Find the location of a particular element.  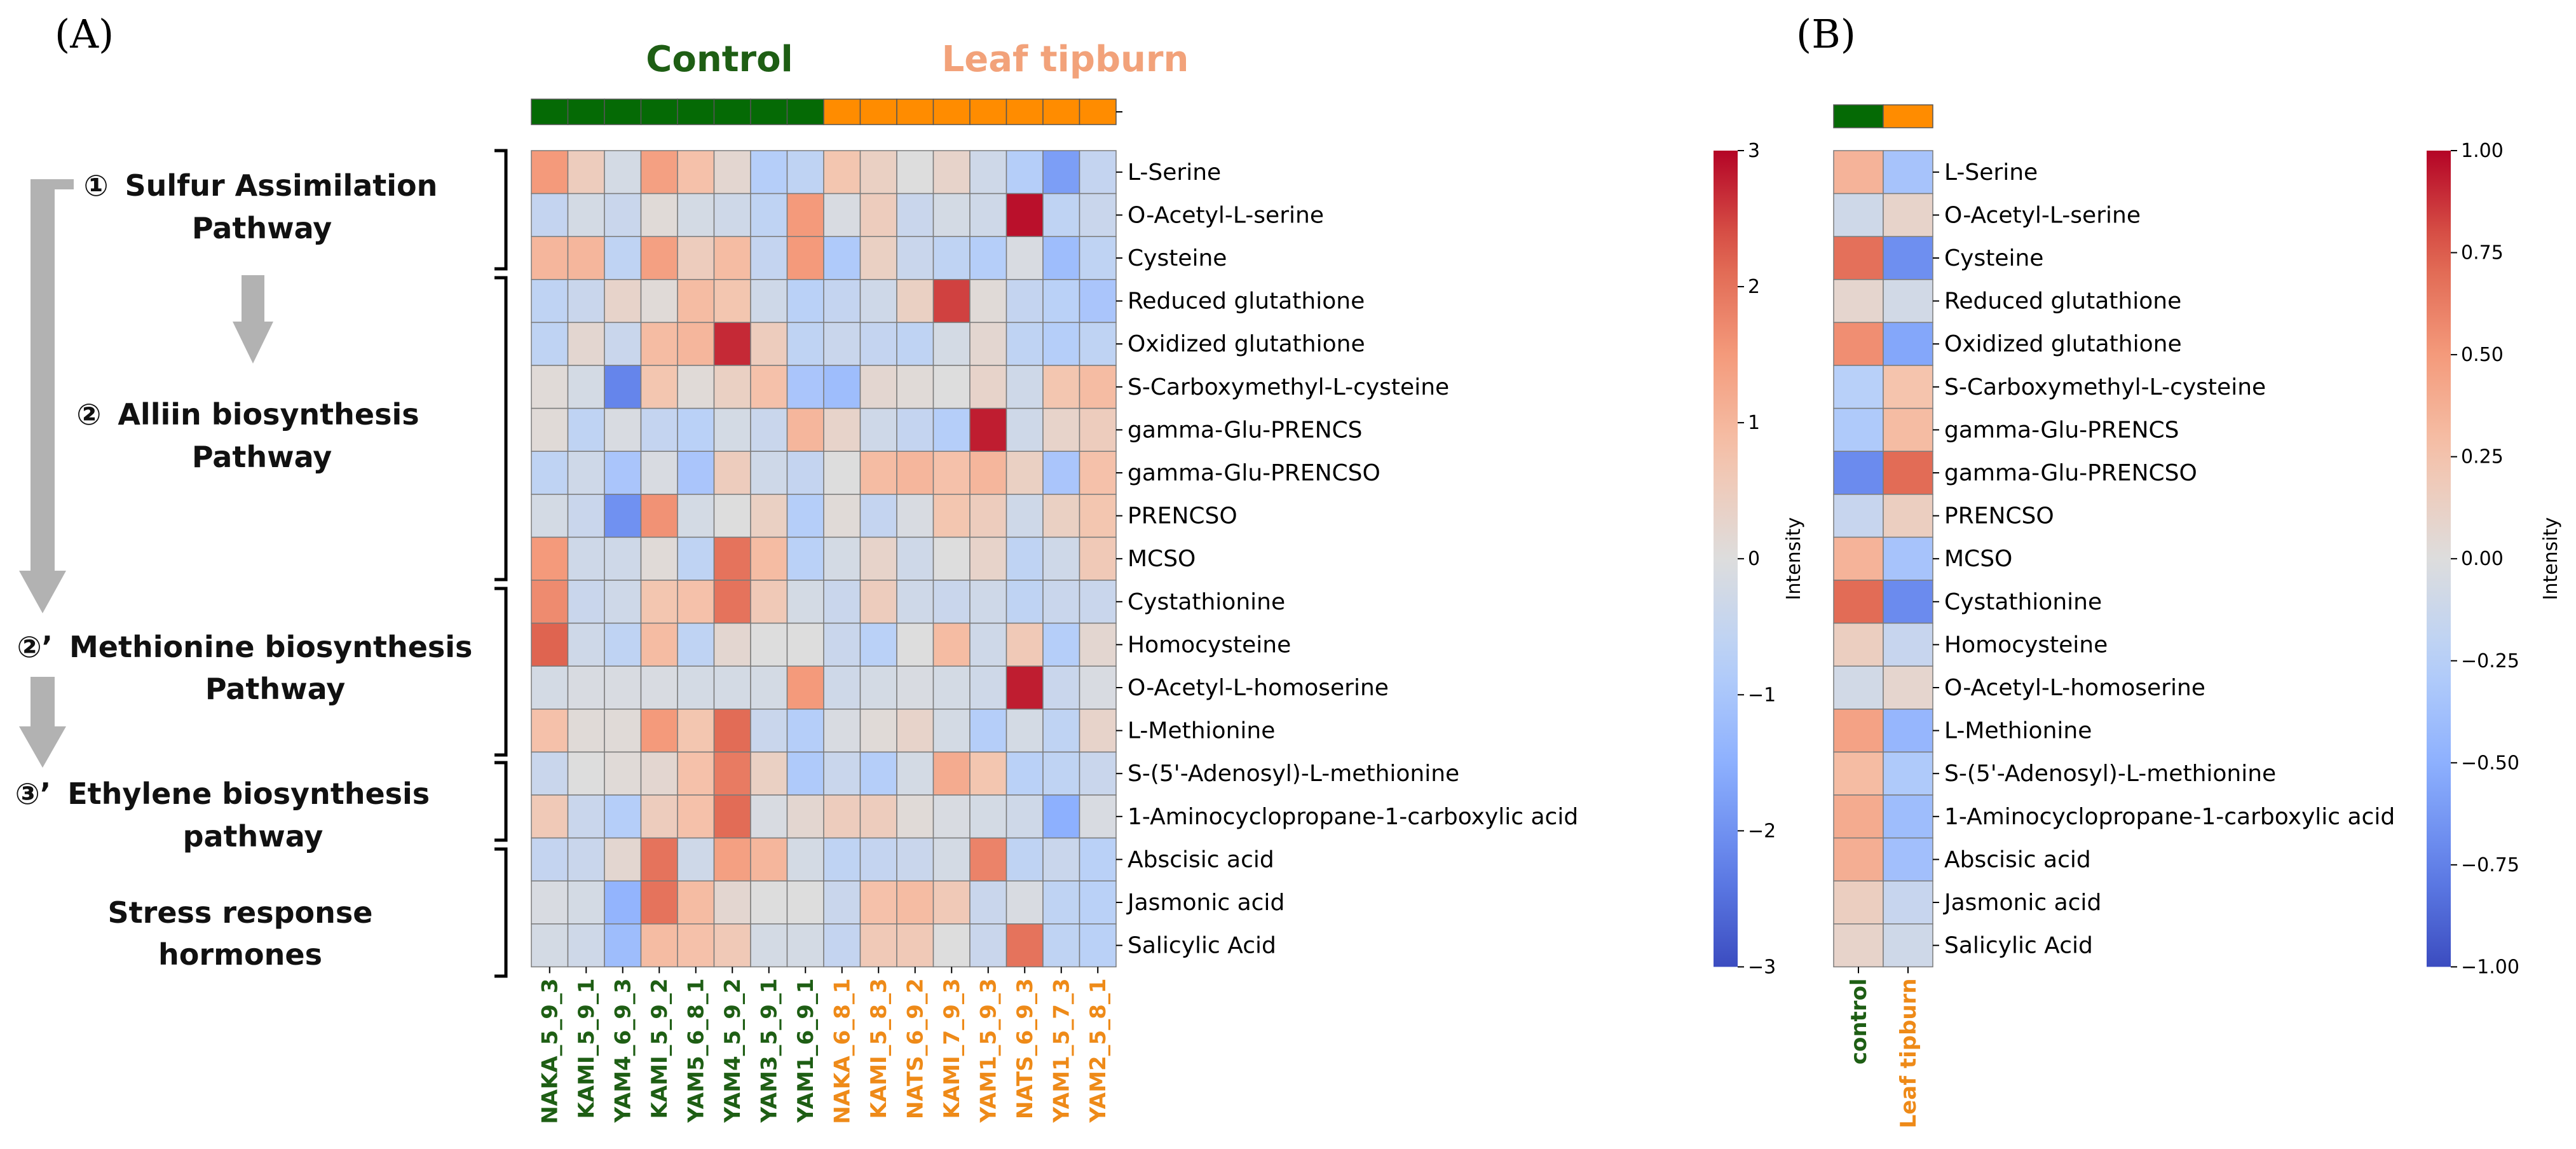

heatmap-b-row-label-o-acetyl-l-homoserine: O-Acetyl-L-homoserine is located at coordinates (2074, 688).